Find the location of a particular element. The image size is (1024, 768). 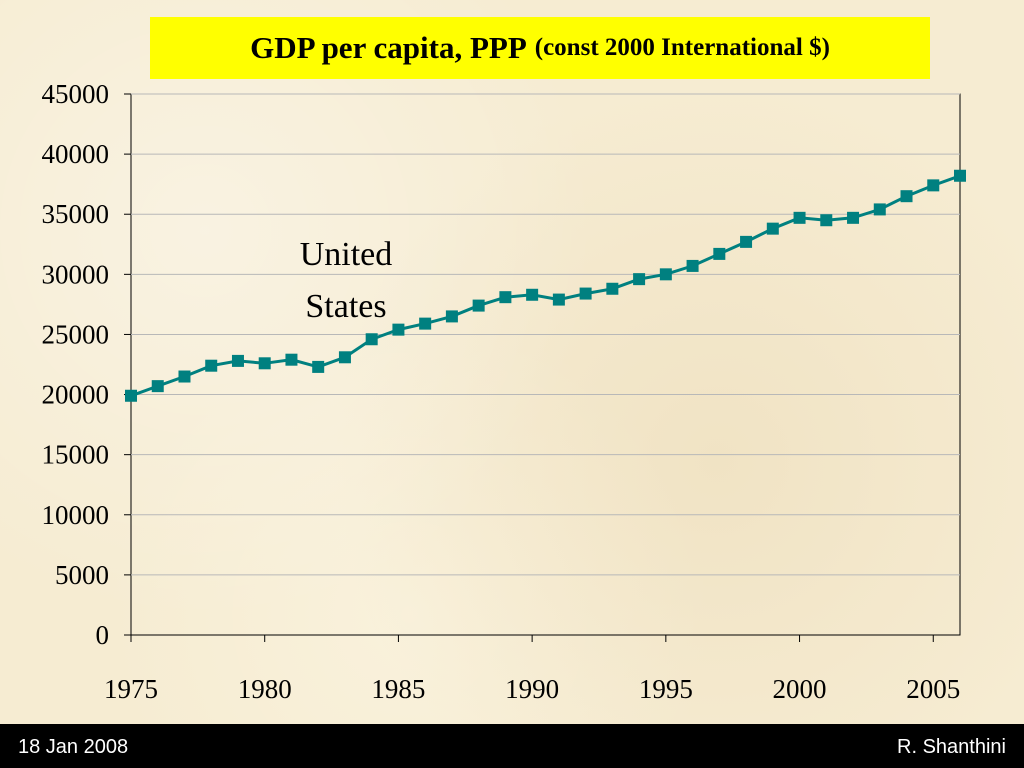

x-tick-label: 2000 is located at coordinates (800, 689).